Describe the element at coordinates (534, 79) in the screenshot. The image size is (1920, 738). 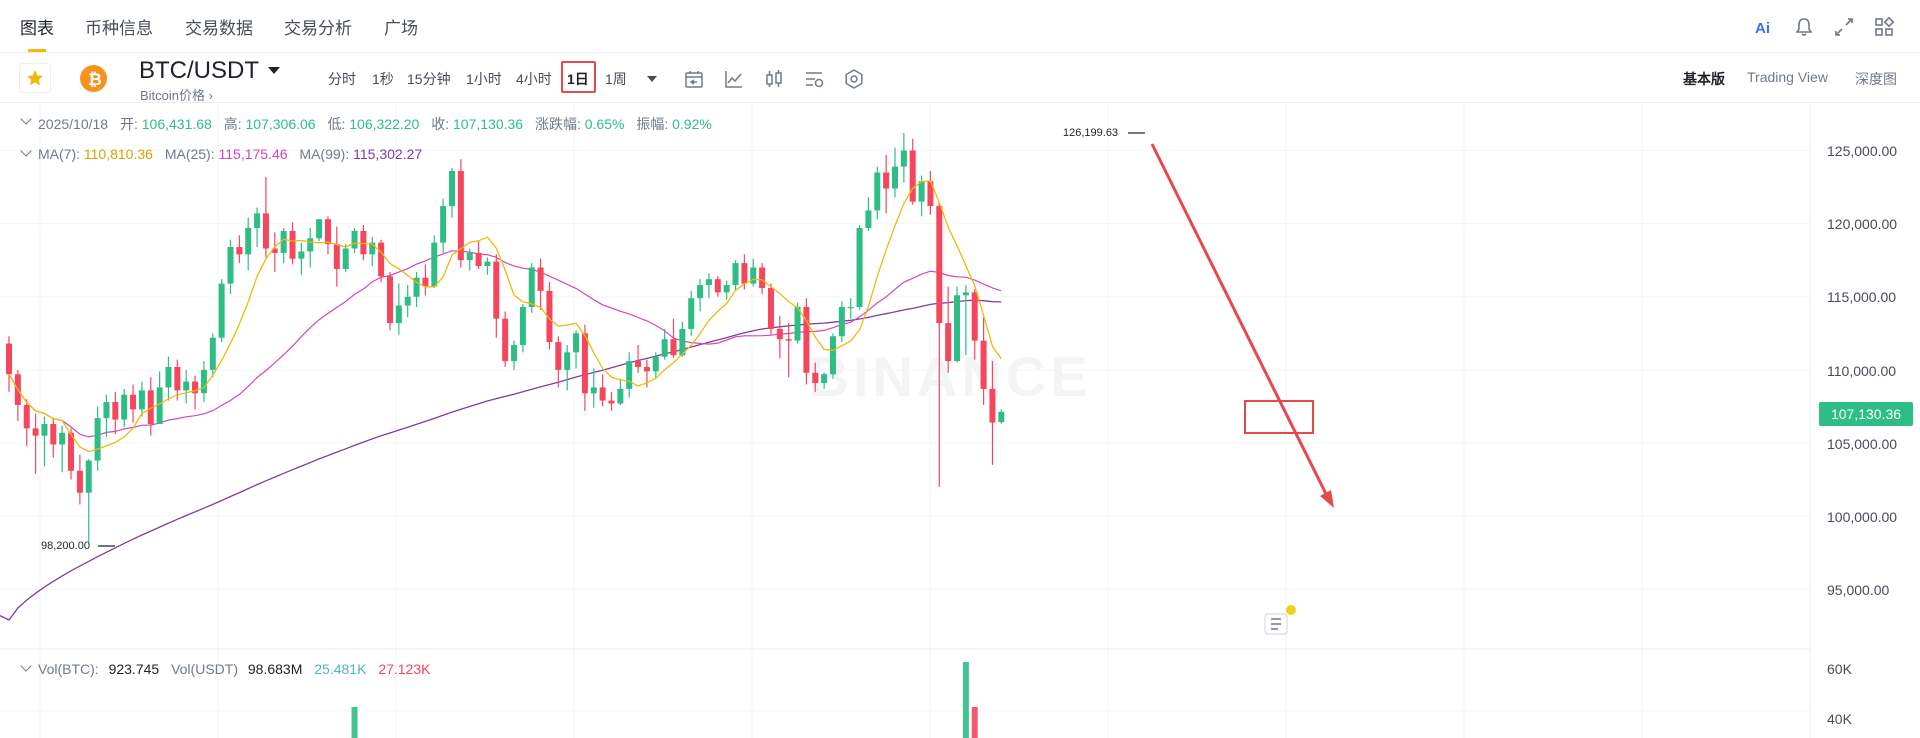
I see `interval-4h: 4小时` at that location.